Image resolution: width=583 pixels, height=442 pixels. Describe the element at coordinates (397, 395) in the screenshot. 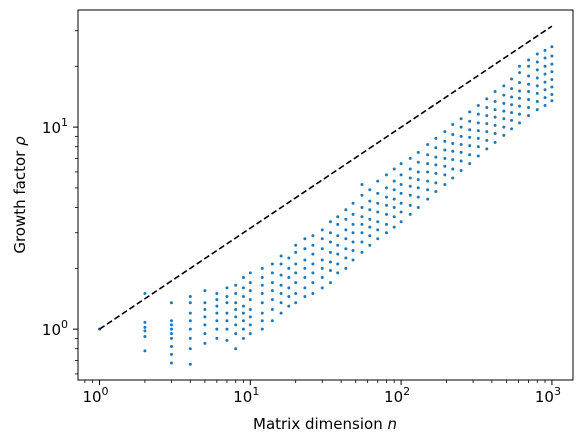

I see `x-tick-label: 10²` at that location.